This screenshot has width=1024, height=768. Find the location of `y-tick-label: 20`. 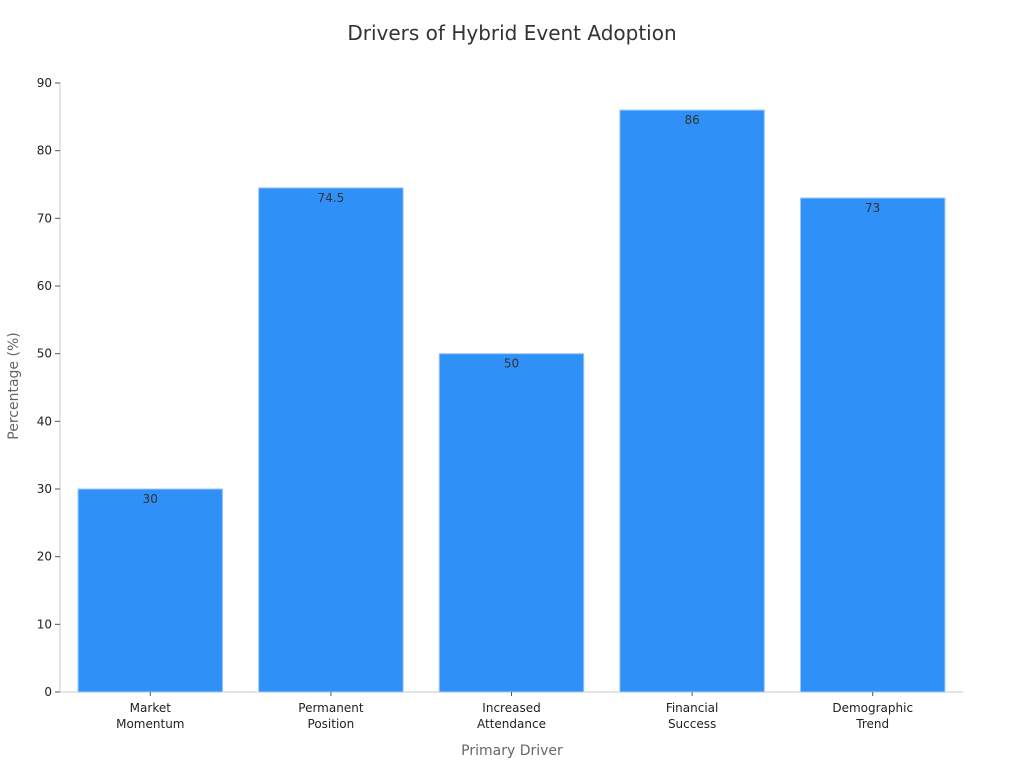

y-tick-label: 20 is located at coordinates (44, 557).